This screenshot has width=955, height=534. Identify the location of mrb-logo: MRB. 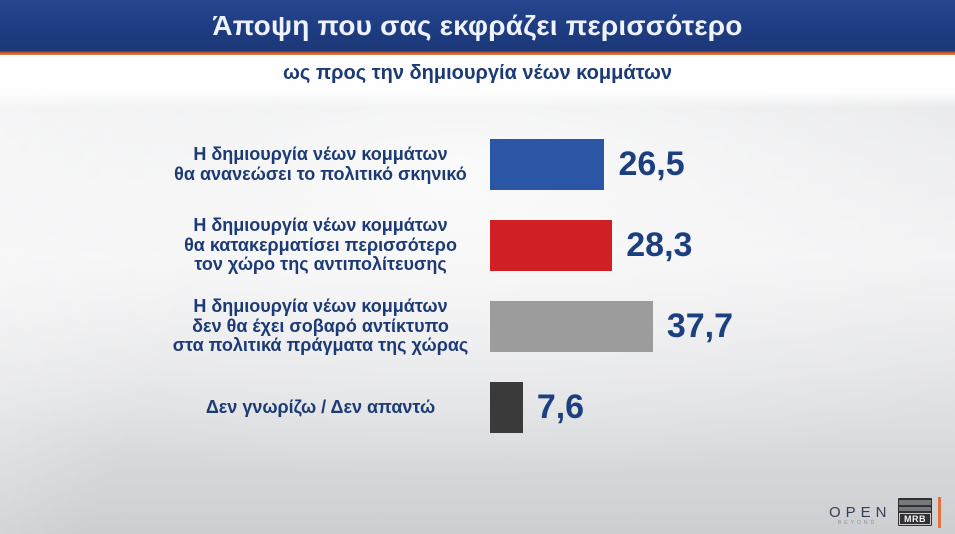
(915, 512).